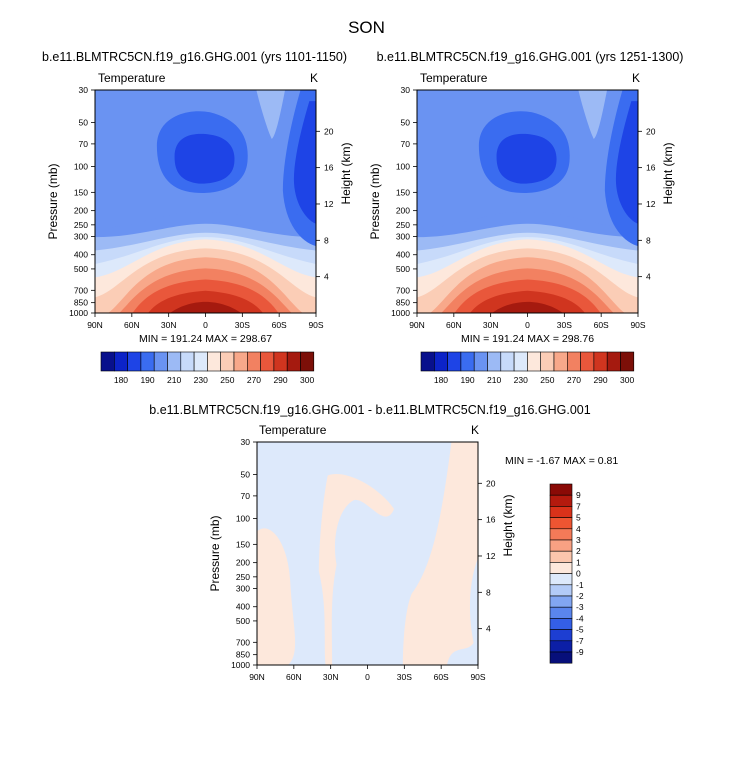  What do you see at coordinates (521, 380) in the screenshot?
I see `panel2-colorbar-label: 230` at bounding box center [521, 380].